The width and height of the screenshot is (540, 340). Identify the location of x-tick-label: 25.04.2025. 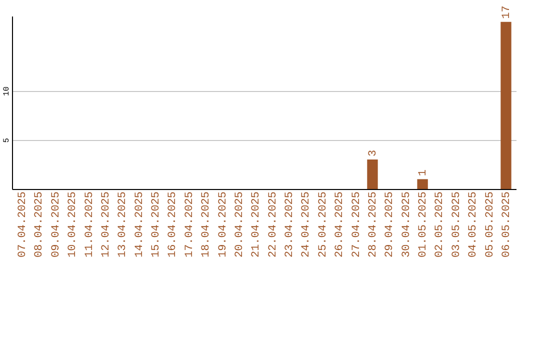
(323, 225).